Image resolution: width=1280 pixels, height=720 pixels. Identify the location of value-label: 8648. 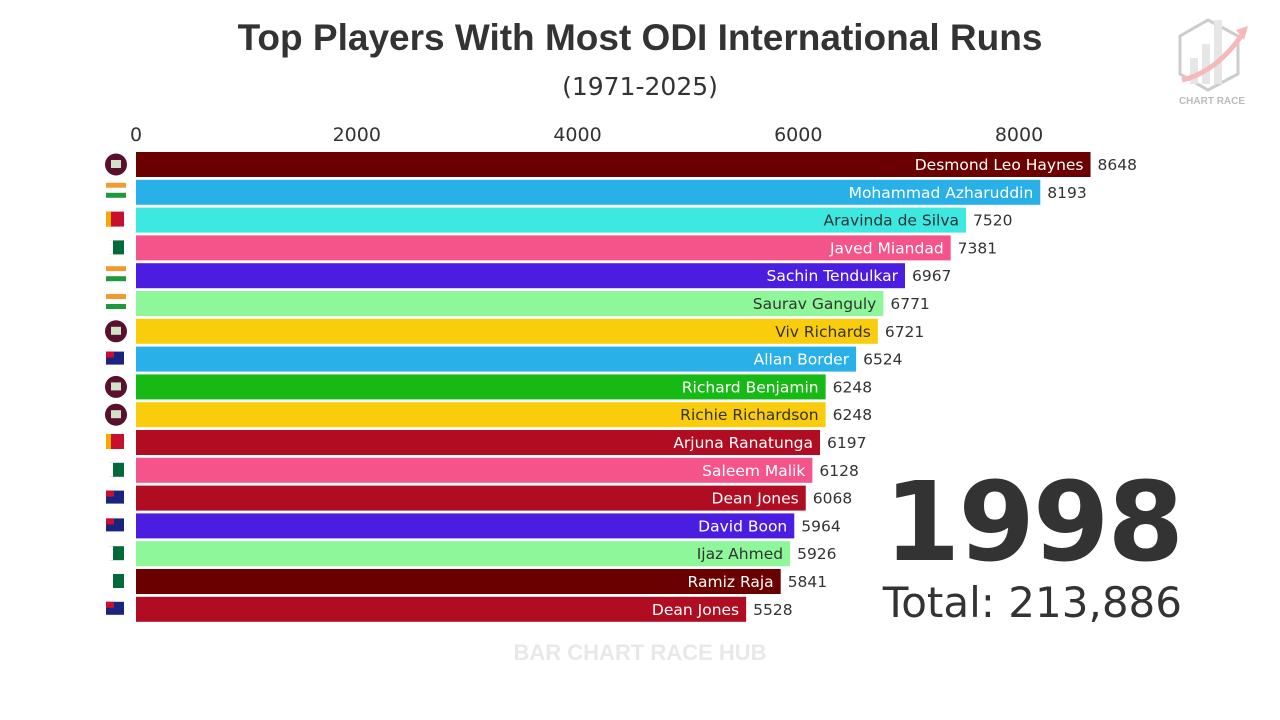
(1117, 165).